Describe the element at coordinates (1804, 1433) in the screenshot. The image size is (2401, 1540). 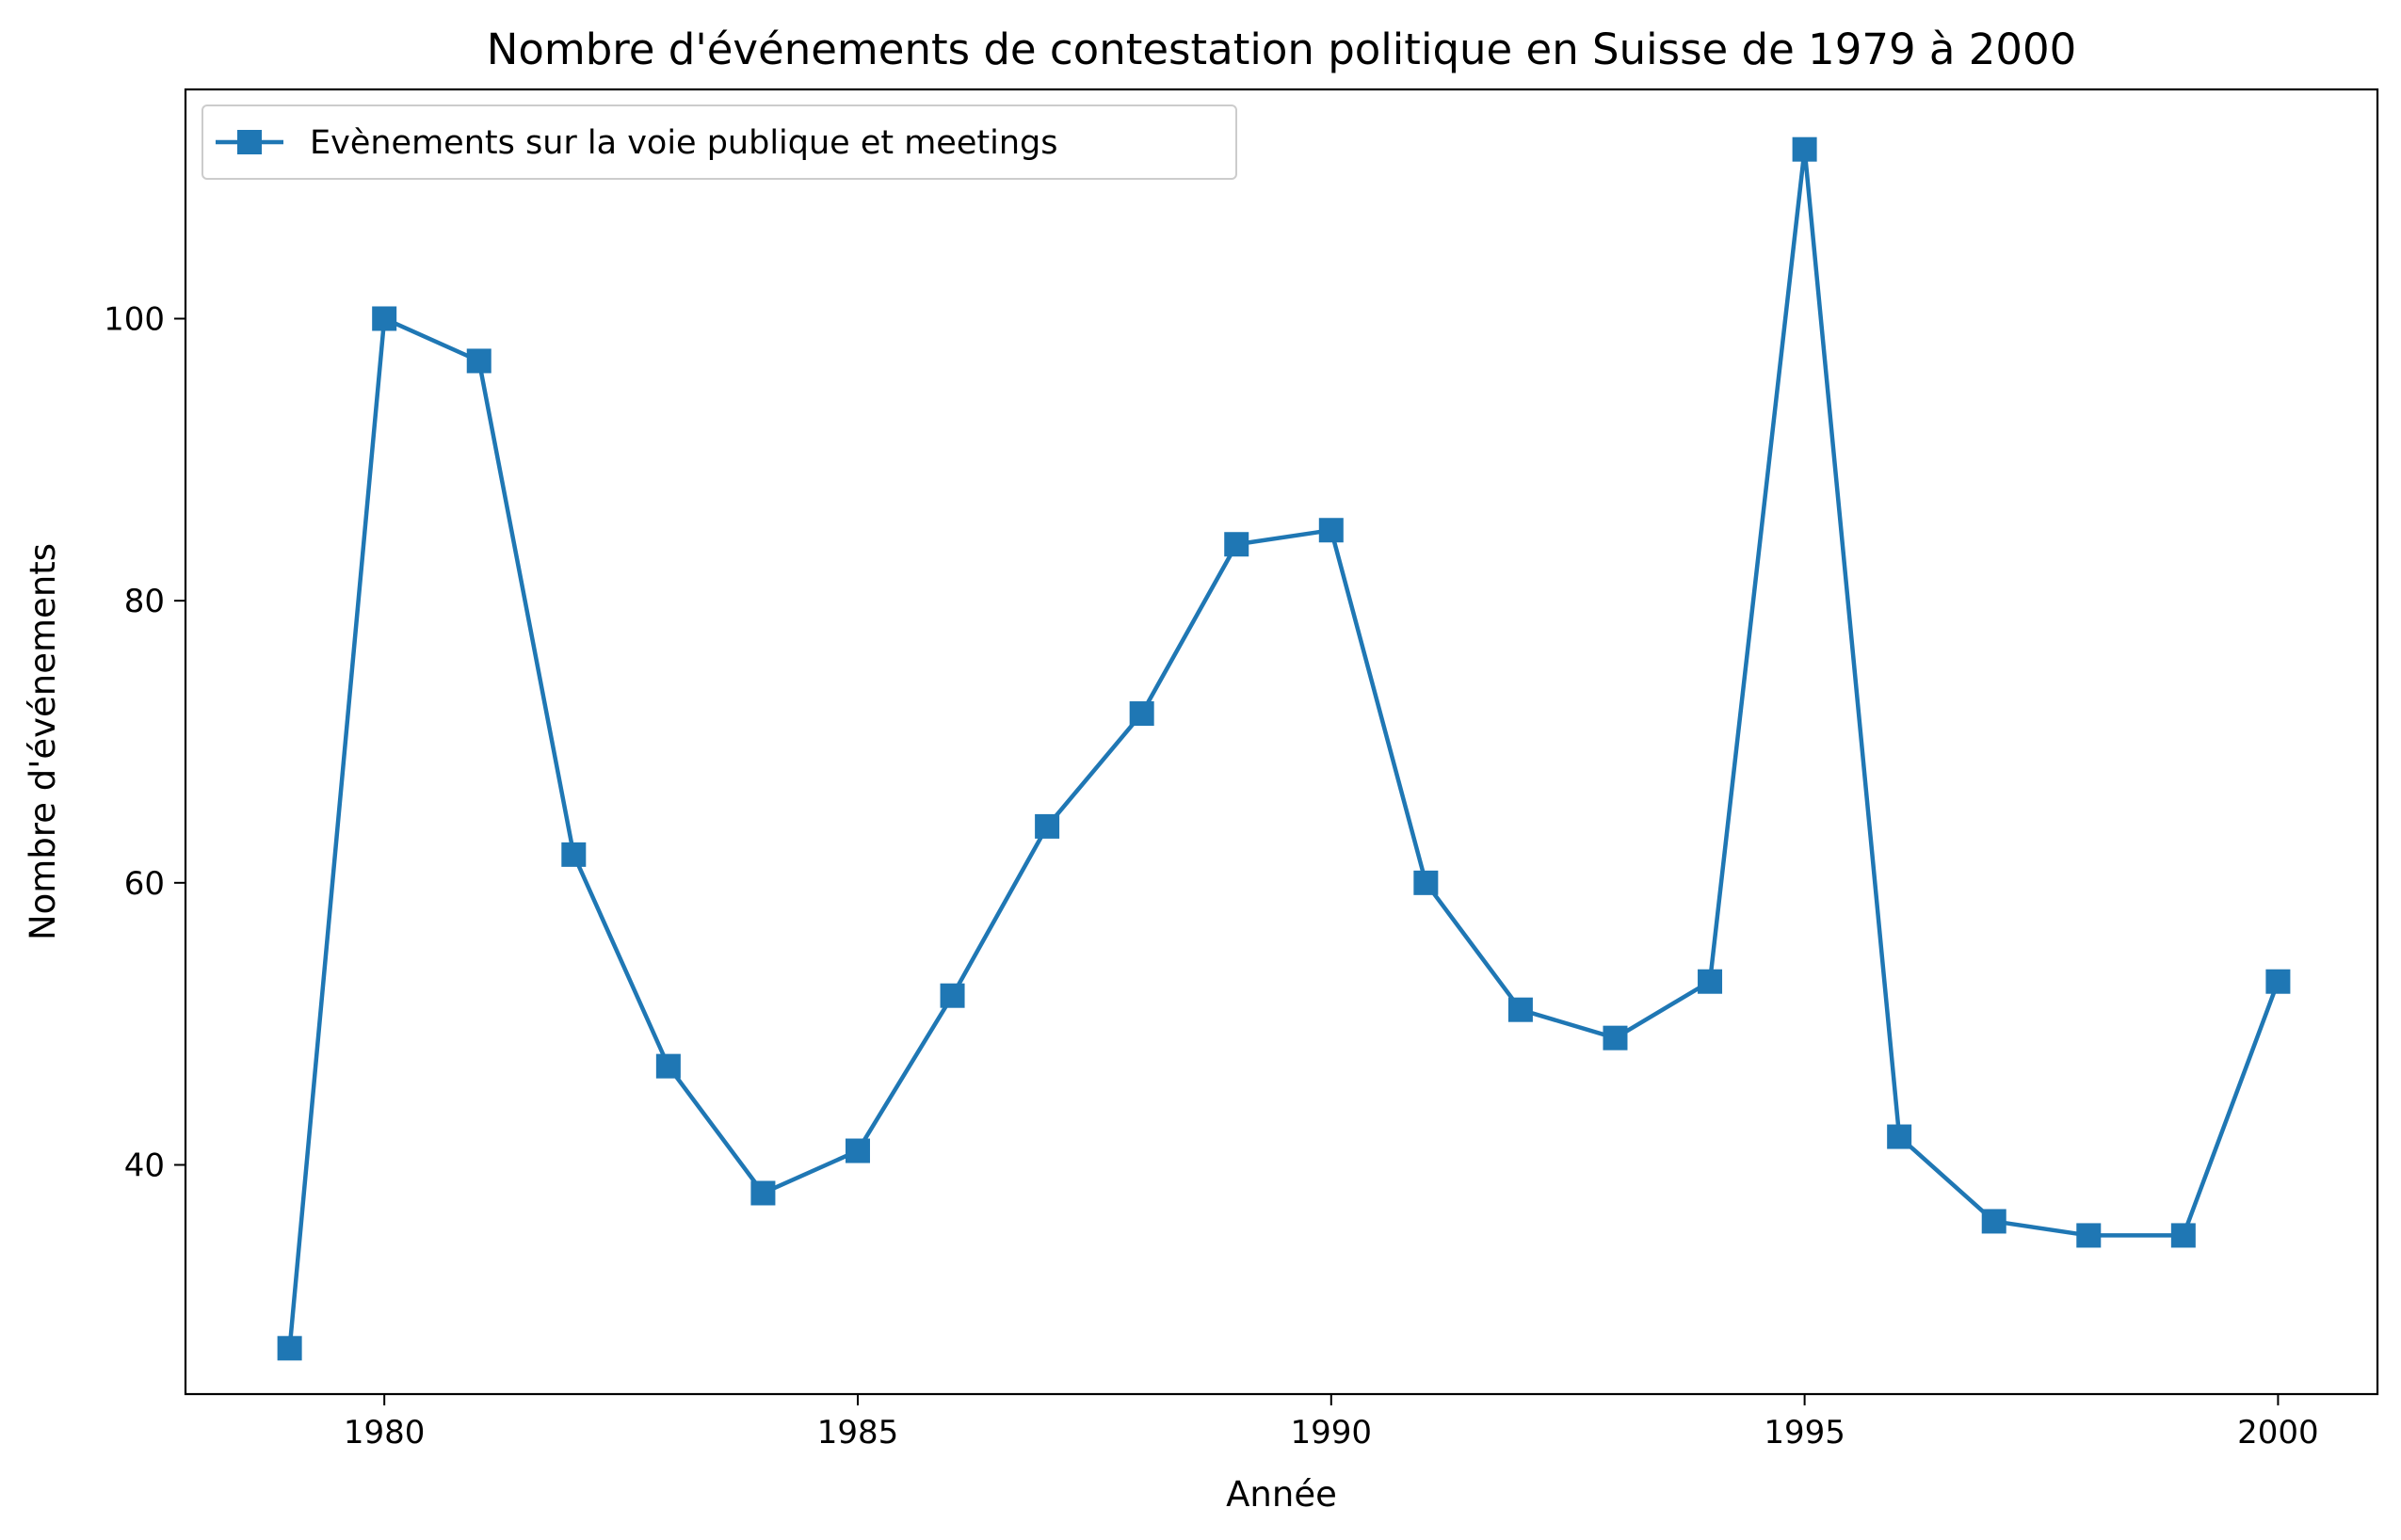
I see `x-tick-label: 1995` at that location.